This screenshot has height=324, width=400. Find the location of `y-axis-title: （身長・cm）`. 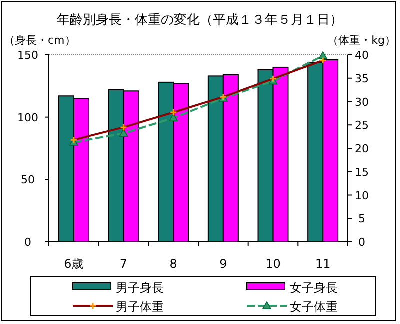

y-axis-title: （身長・cm） is located at coordinates (40, 40).